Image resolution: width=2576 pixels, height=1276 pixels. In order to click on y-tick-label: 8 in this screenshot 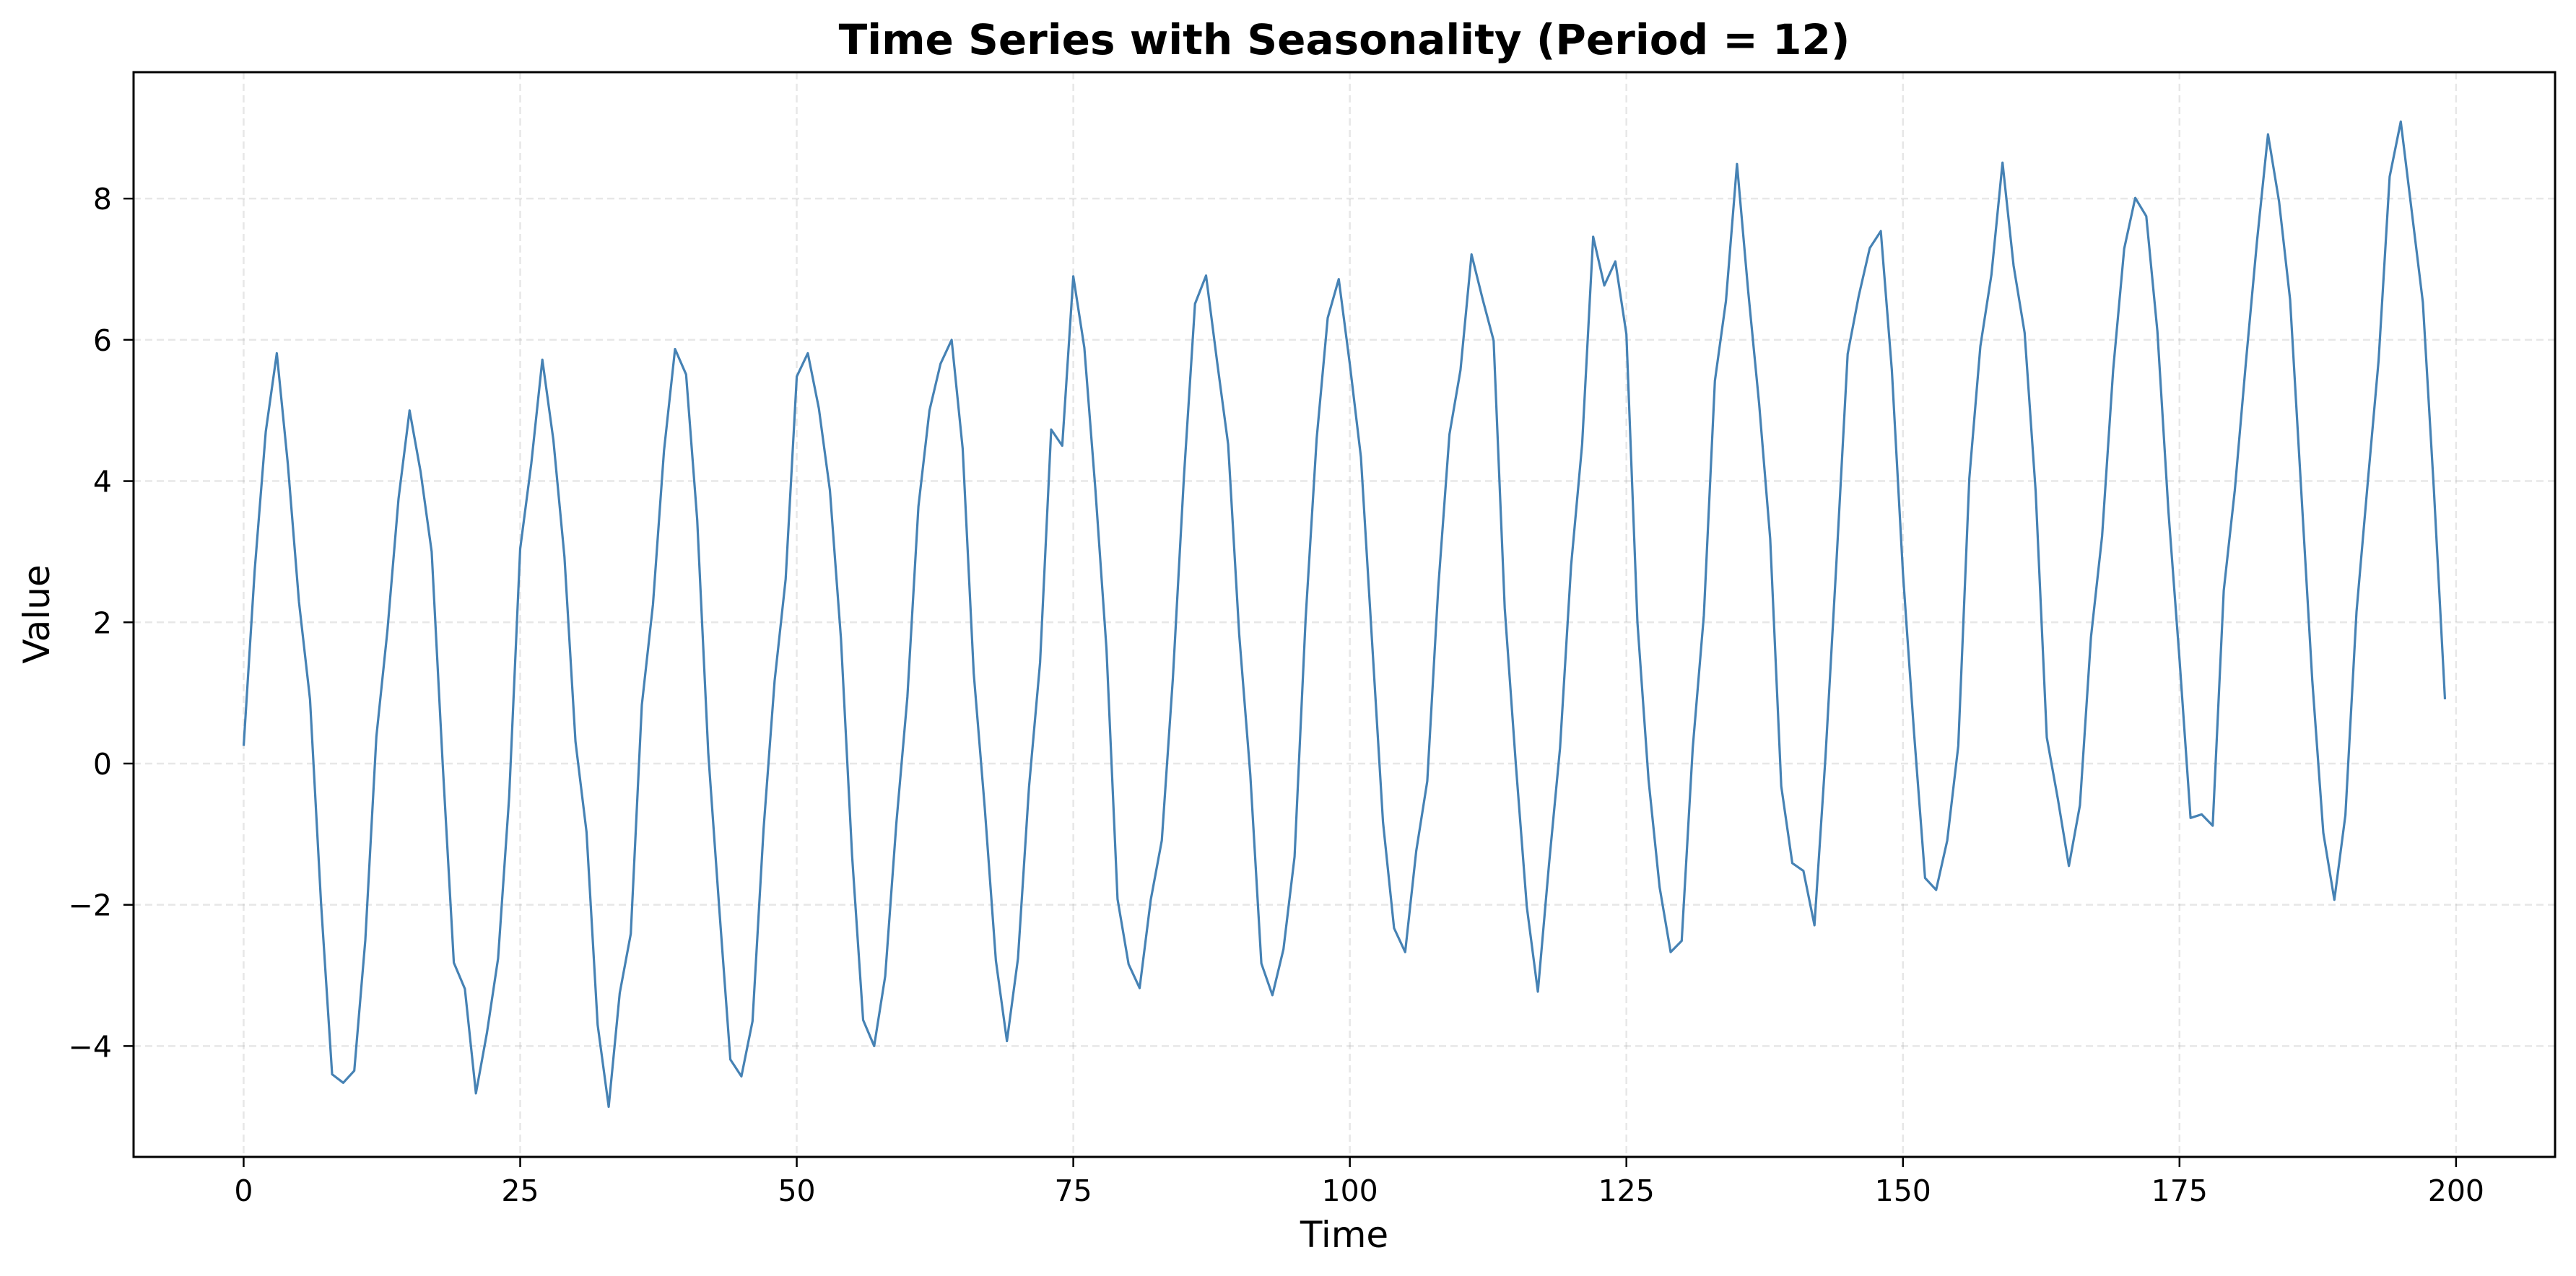, I will do `click(102, 199)`.